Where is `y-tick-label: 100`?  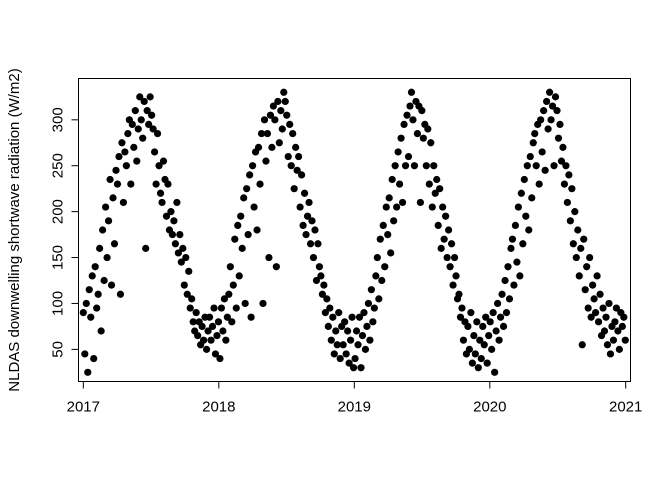 y-tick-label: 100 is located at coordinates (58, 303).